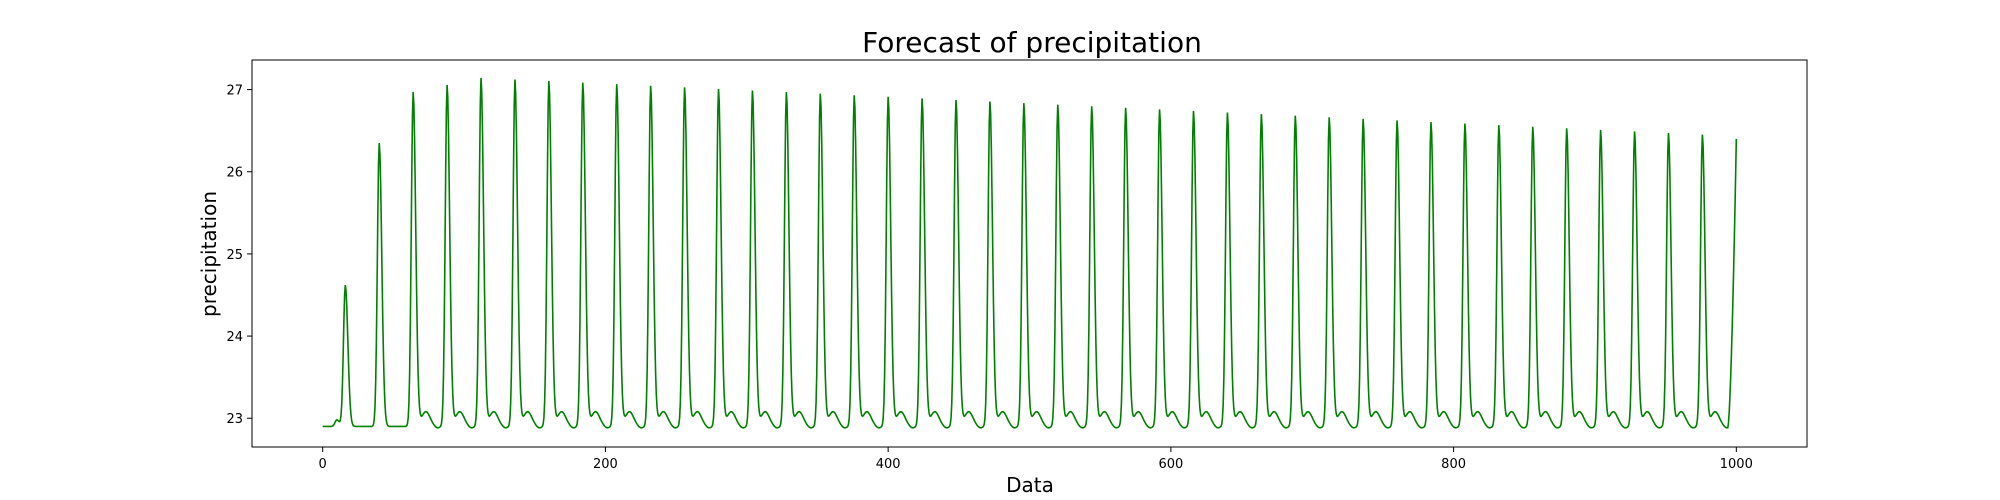  I want to click on x-tick-label: 800, so click(1453, 464).